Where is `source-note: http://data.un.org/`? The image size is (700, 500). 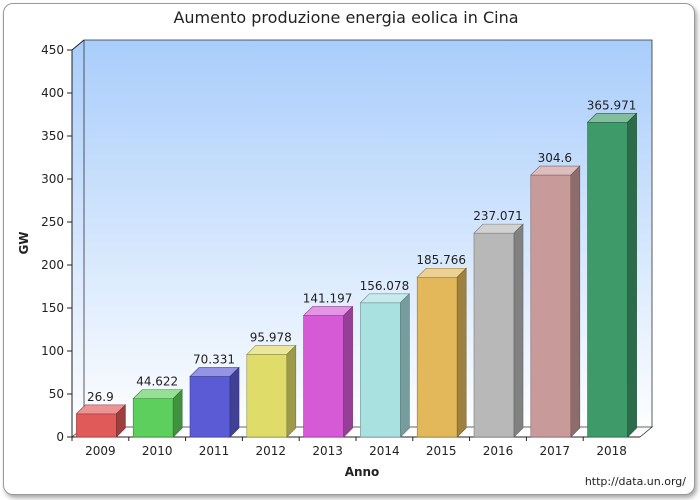 source-note: http://data.un.org/ is located at coordinates (635, 481).